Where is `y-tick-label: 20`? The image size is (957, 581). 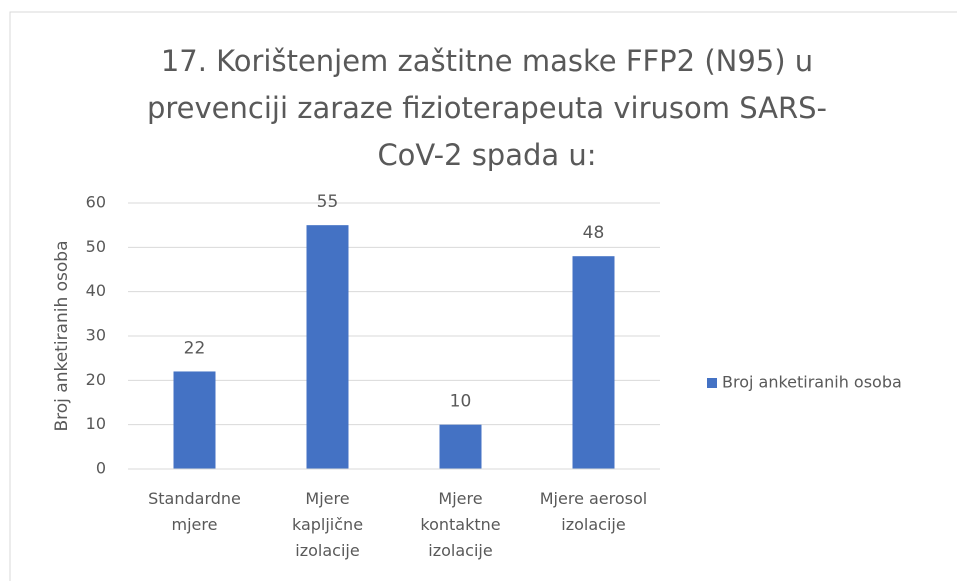 y-tick-label: 20 is located at coordinates (96, 379).